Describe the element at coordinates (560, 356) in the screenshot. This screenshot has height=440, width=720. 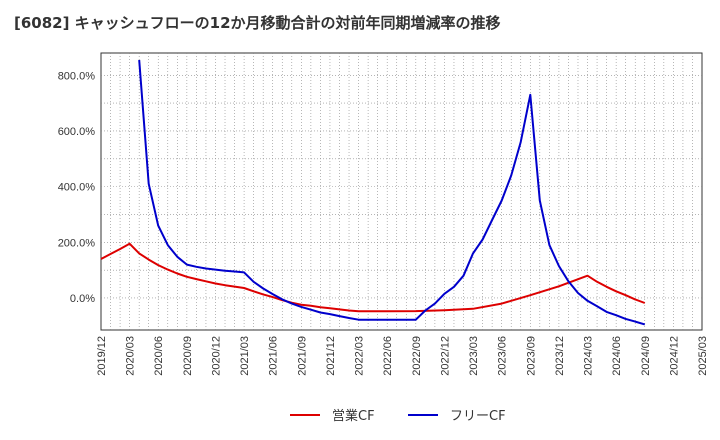
I see `x-tick-label: 2023/12` at that location.